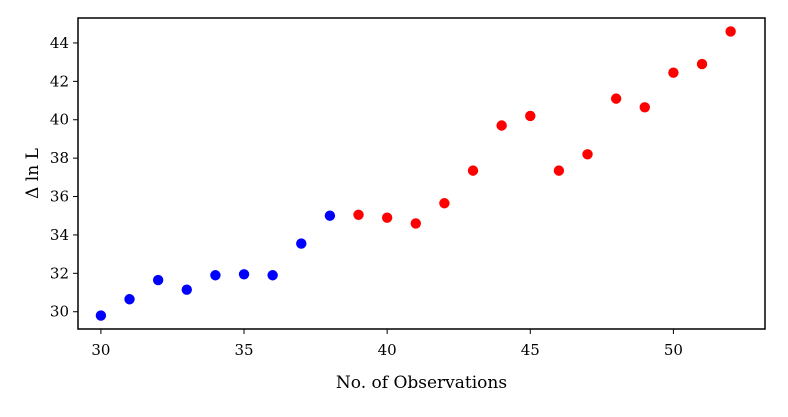  What do you see at coordinates (100, 350) in the screenshot?
I see `x-tick-label: 30` at bounding box center [100, 350].